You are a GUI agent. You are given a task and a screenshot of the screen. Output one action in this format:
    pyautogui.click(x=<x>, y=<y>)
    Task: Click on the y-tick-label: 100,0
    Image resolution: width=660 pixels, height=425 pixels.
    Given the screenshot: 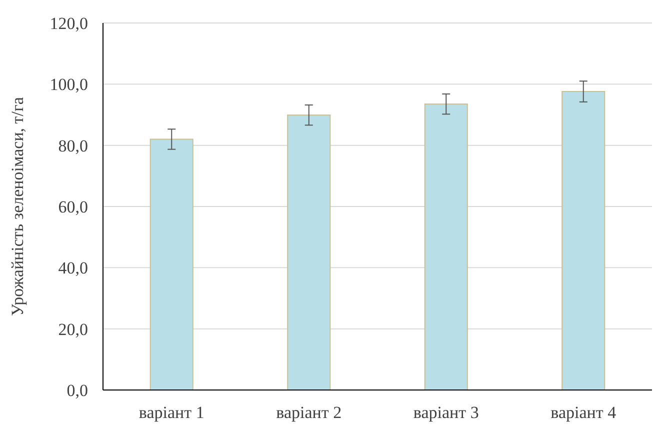 What is the action you would take?
    pyautogui.click(x=69, y=84)
    